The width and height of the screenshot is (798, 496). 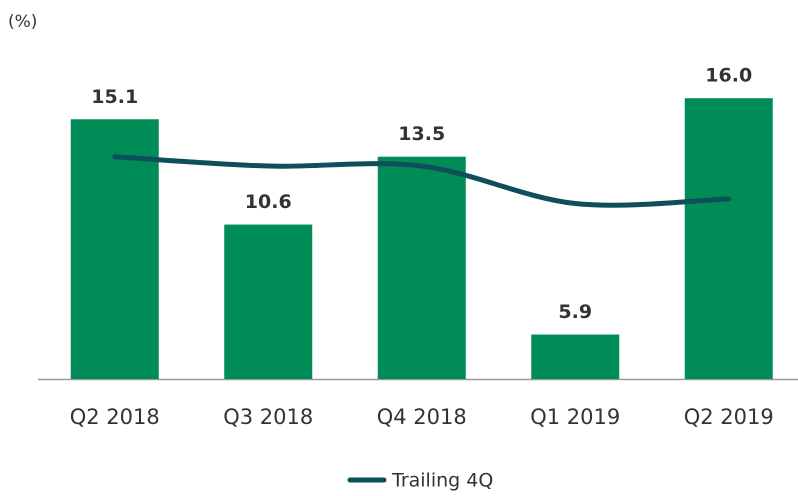 I want to click on value-label: 16.0, so click(x=728, y=76).